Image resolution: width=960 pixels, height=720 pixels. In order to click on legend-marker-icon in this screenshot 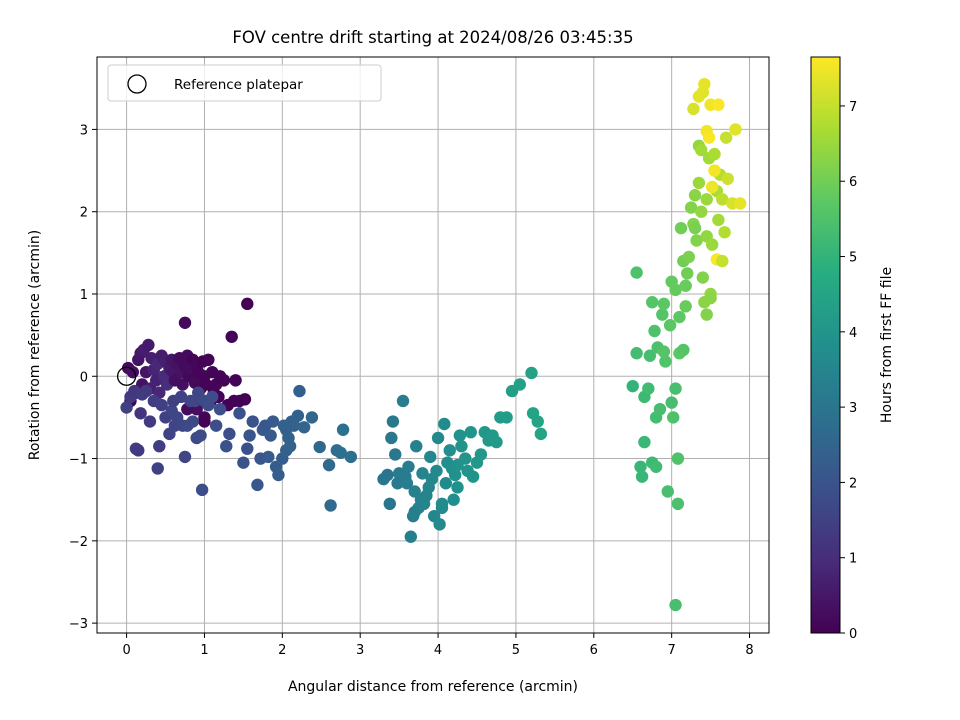, I will do `click(137, 84)`.